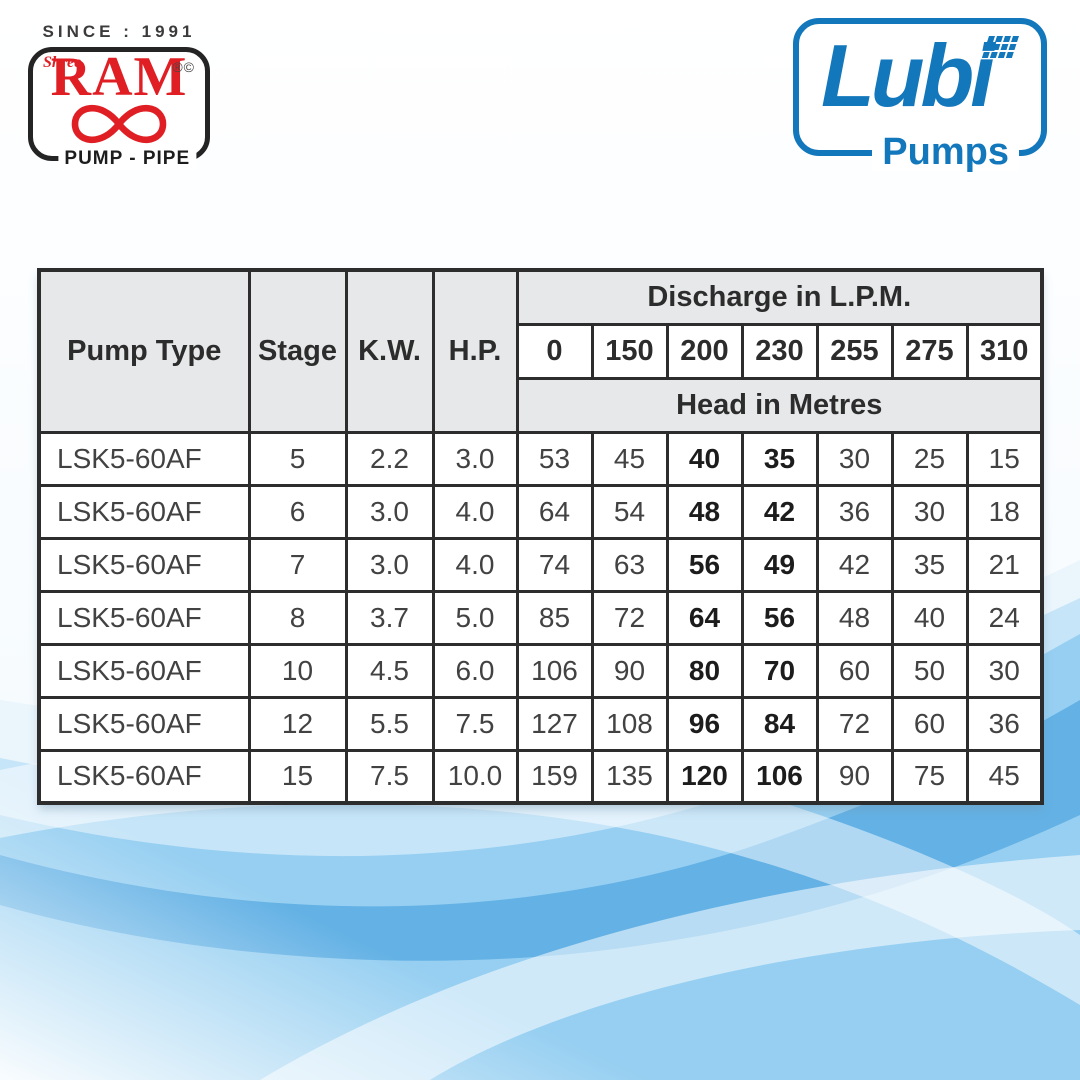 The image size is (1080, 1080). Describe the element at coordinates (389, 670) in the screenshot. I see `kw-cell: 4.5` at that location.